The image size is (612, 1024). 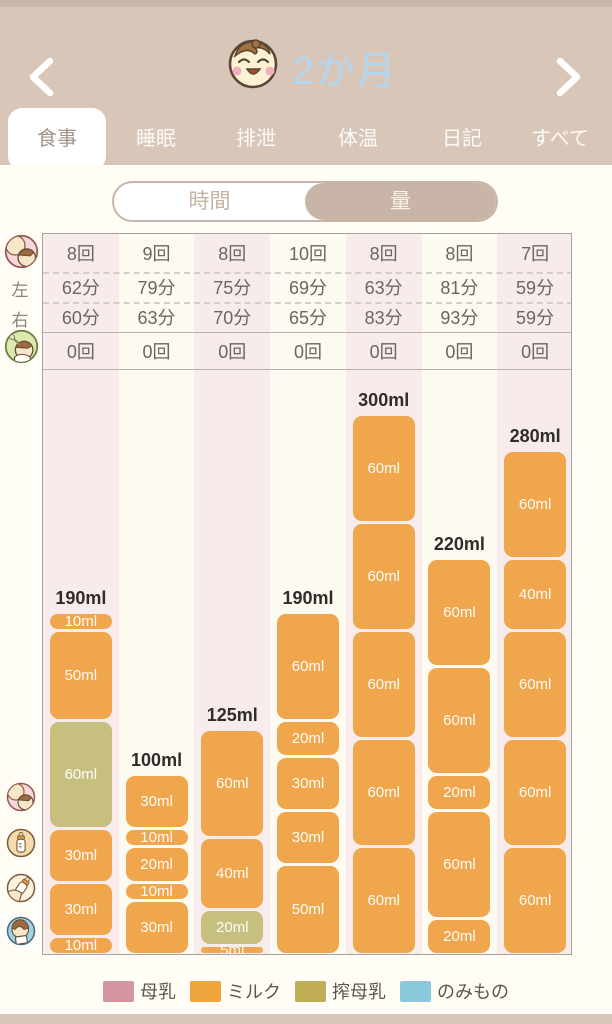 What do you see at coordinates (20, 290) in the screenshot?
I see `left-breast-row-label: 左` at bounding box center [20, 290].